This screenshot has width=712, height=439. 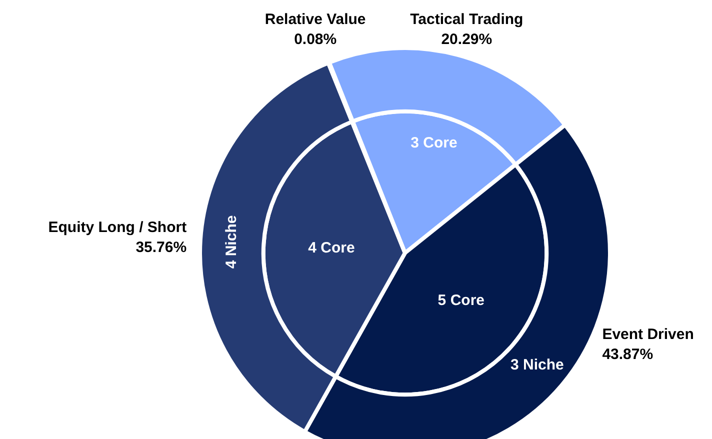 I want to click on slice-label: Event Driven, so click(x=648, y=335).